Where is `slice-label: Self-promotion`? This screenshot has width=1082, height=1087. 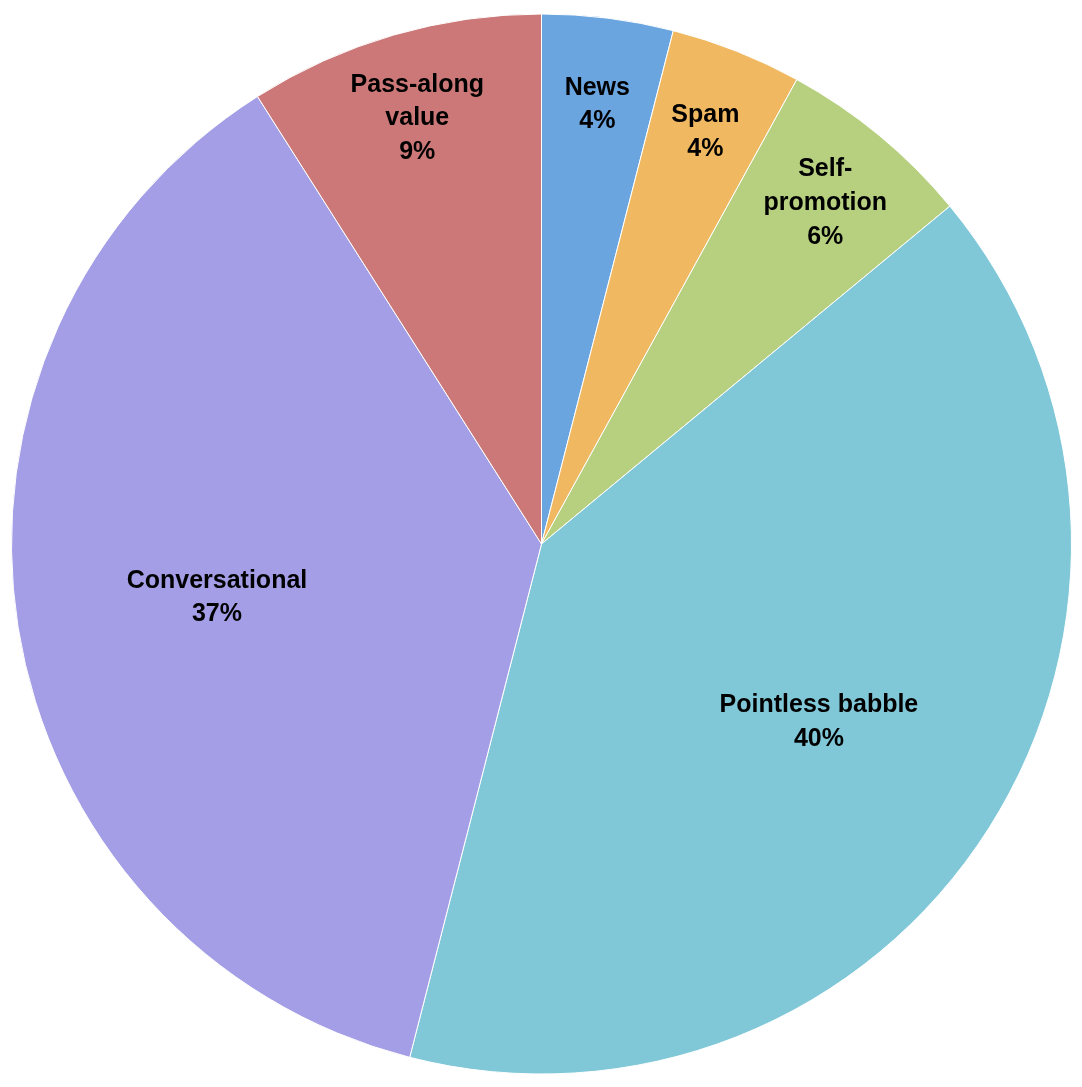 slice-label: Self-promotion is located at coordinates (825, 184).